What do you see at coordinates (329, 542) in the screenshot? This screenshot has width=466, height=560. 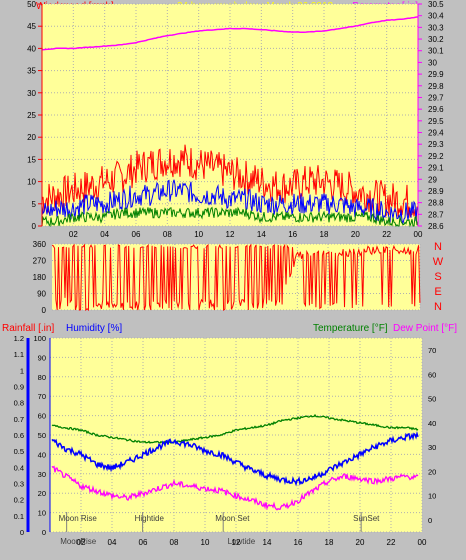 I see `temp-time-tick-label: 18` at bounding box center [329, 542].